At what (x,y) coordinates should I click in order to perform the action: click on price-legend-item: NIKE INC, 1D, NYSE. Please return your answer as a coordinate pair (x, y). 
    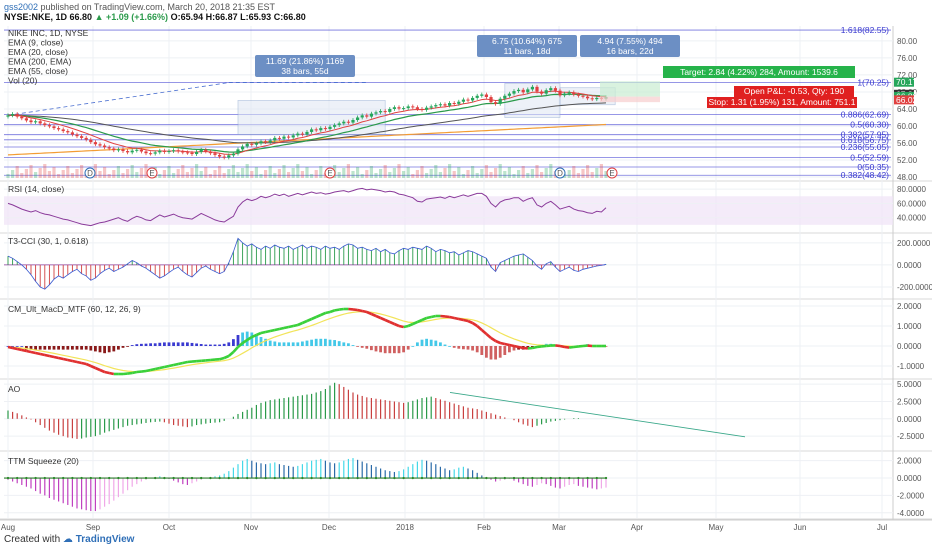
    Looking at the image, I should click on (48, 33).